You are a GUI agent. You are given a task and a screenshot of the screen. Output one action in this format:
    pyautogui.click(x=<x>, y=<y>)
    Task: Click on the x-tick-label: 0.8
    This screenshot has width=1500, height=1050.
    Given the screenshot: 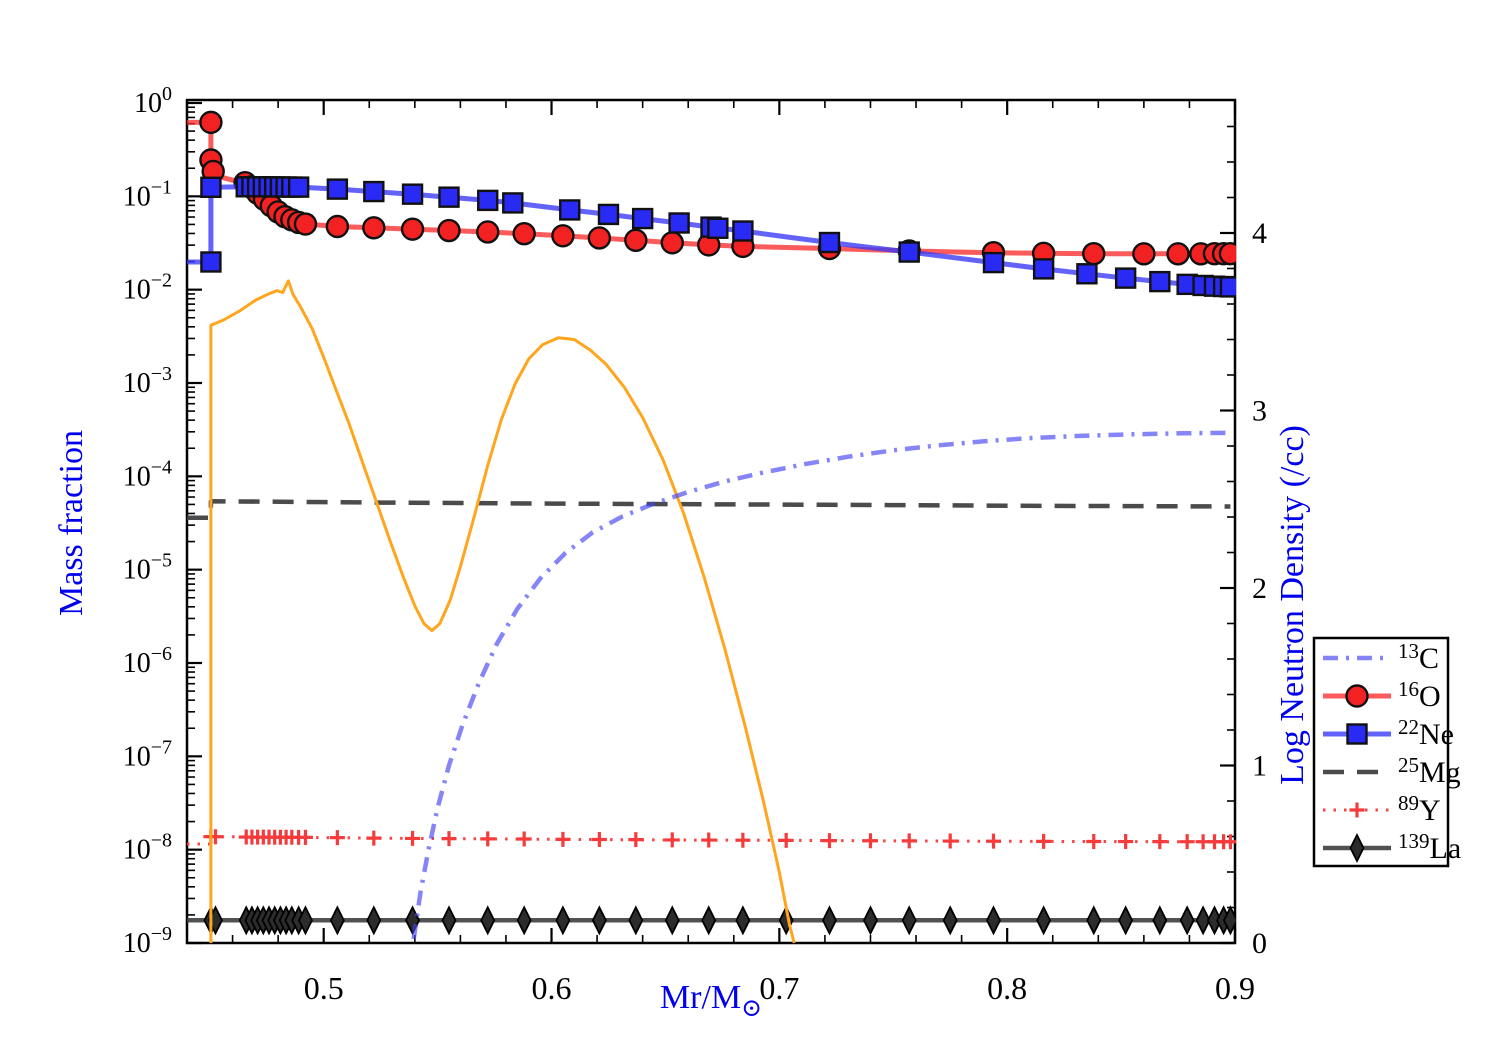 What is the action you would take?
    pyautogui.click(x=1007, y=988)
    